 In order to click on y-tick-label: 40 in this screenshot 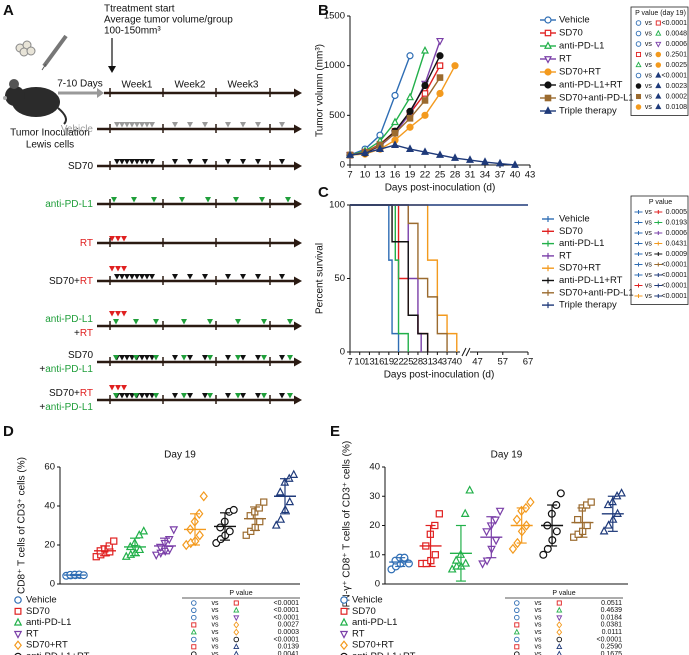, I will do `click(49, 506)`.